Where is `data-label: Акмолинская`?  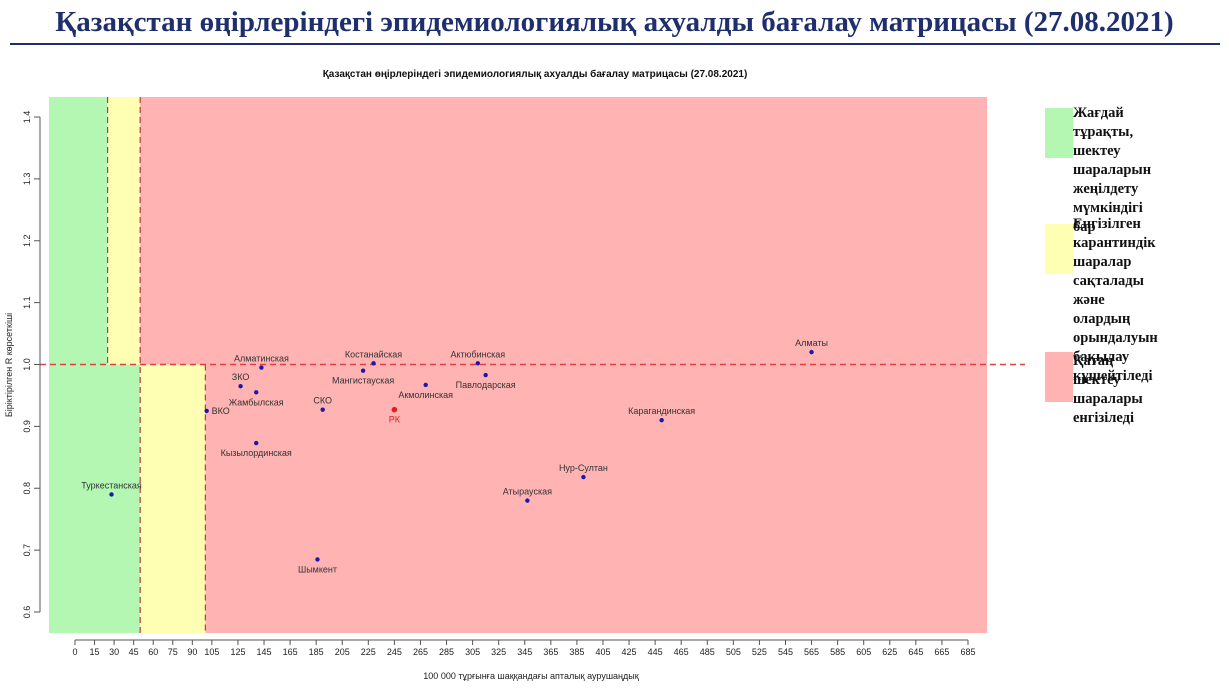 data-label: Акмолинская is located at coordinates (425, 395).